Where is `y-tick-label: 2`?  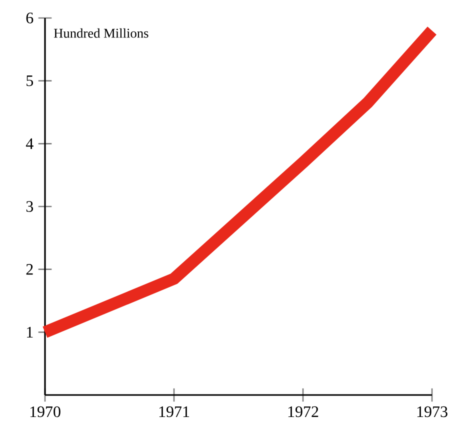 y-tick-label: 2 is located at coordinates (29, 269).